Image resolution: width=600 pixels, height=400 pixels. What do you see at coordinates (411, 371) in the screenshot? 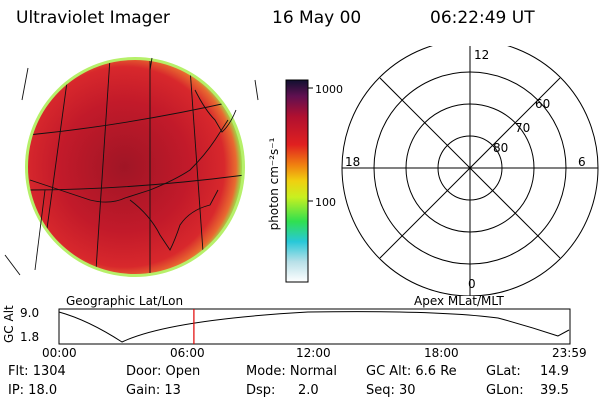
I see `gc-altitude: GC Alt: 6.6 Re` at bounding box center [411, 371].